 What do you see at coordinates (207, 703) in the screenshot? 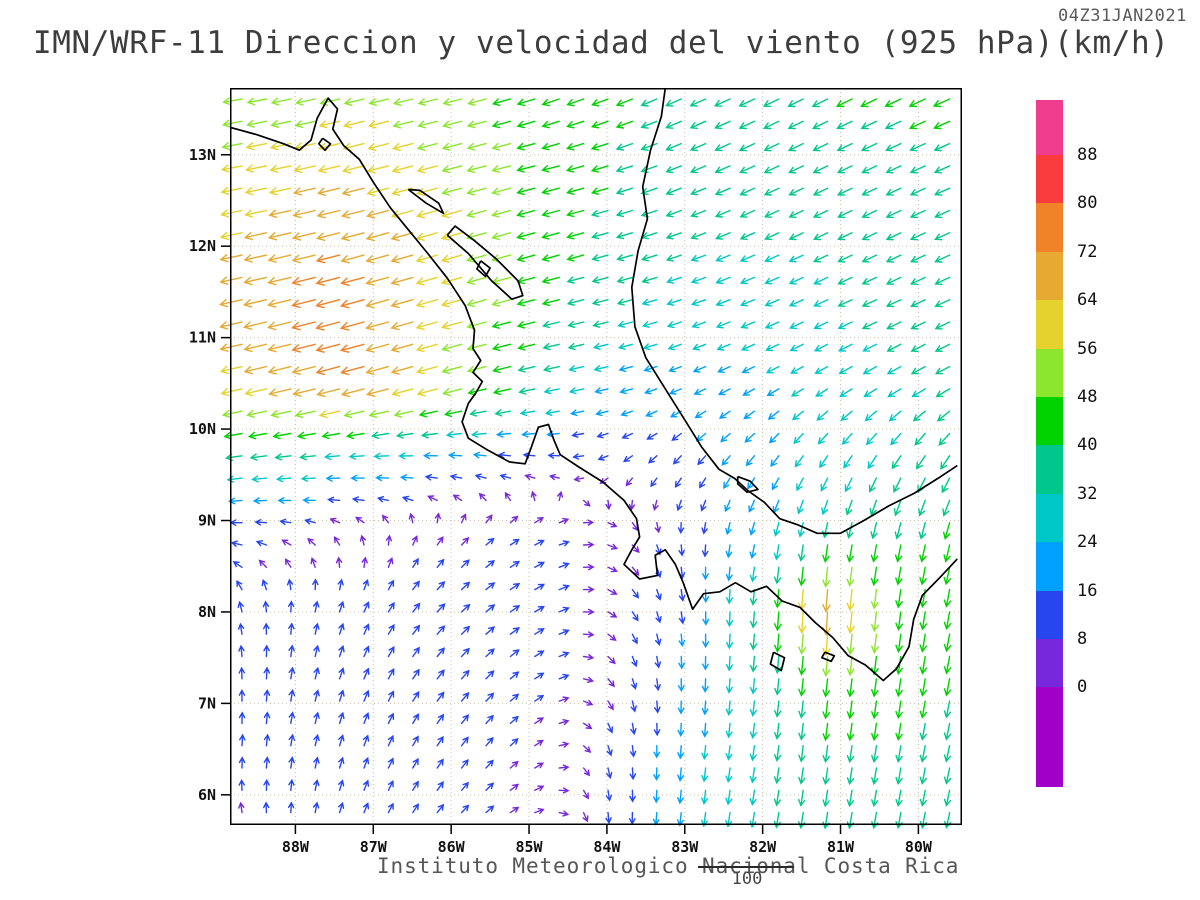
I see `lat-axis-label: 7N` at bounding box center [207, 703].